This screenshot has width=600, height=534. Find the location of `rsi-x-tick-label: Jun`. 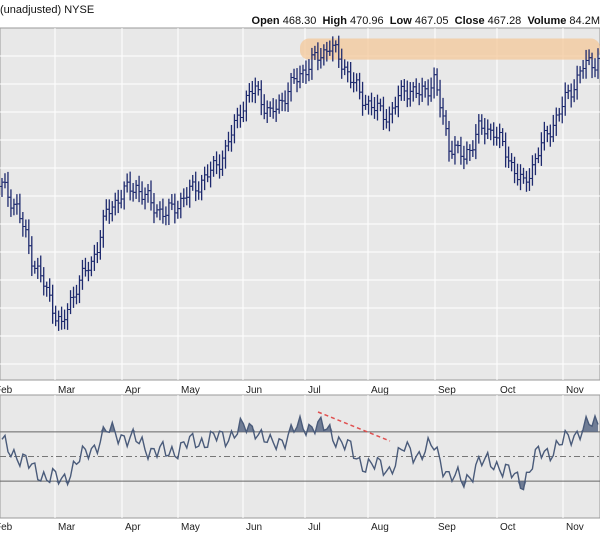

rsi-x-tick-label: Jun is located at coordinates (254, 527).